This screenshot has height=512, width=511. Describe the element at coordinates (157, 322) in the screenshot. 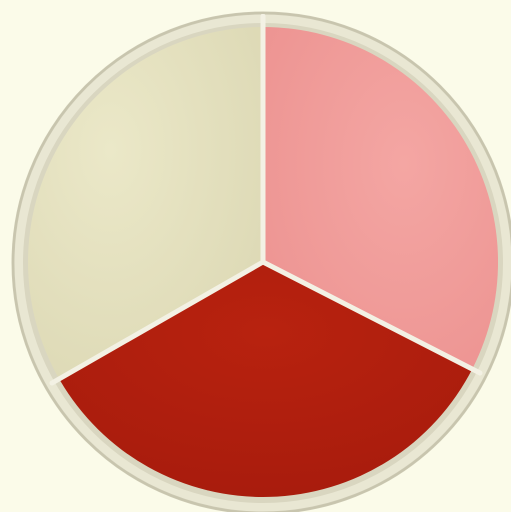

I see `divider-left` at that location.